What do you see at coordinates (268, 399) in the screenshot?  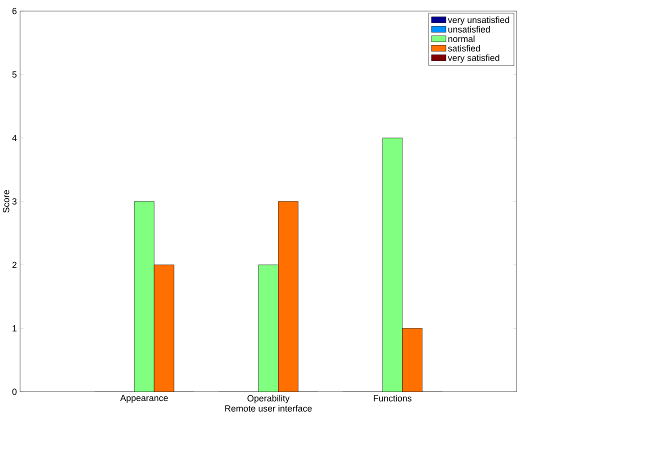 I see `x-tick-label: Operability` at bounding box center [268, 399].